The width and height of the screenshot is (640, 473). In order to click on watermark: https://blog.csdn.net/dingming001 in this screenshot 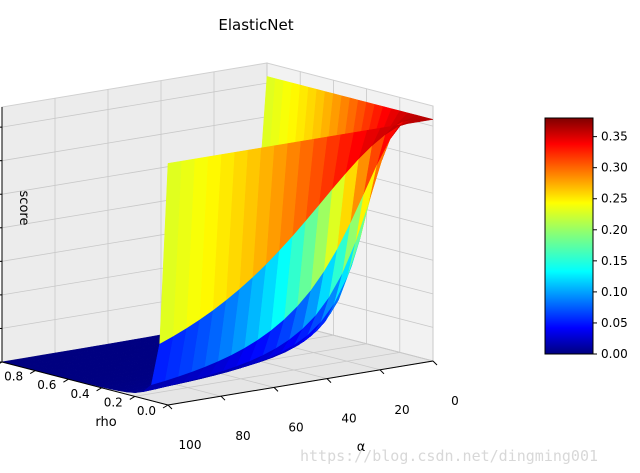, I will do `click(449, 456)`.